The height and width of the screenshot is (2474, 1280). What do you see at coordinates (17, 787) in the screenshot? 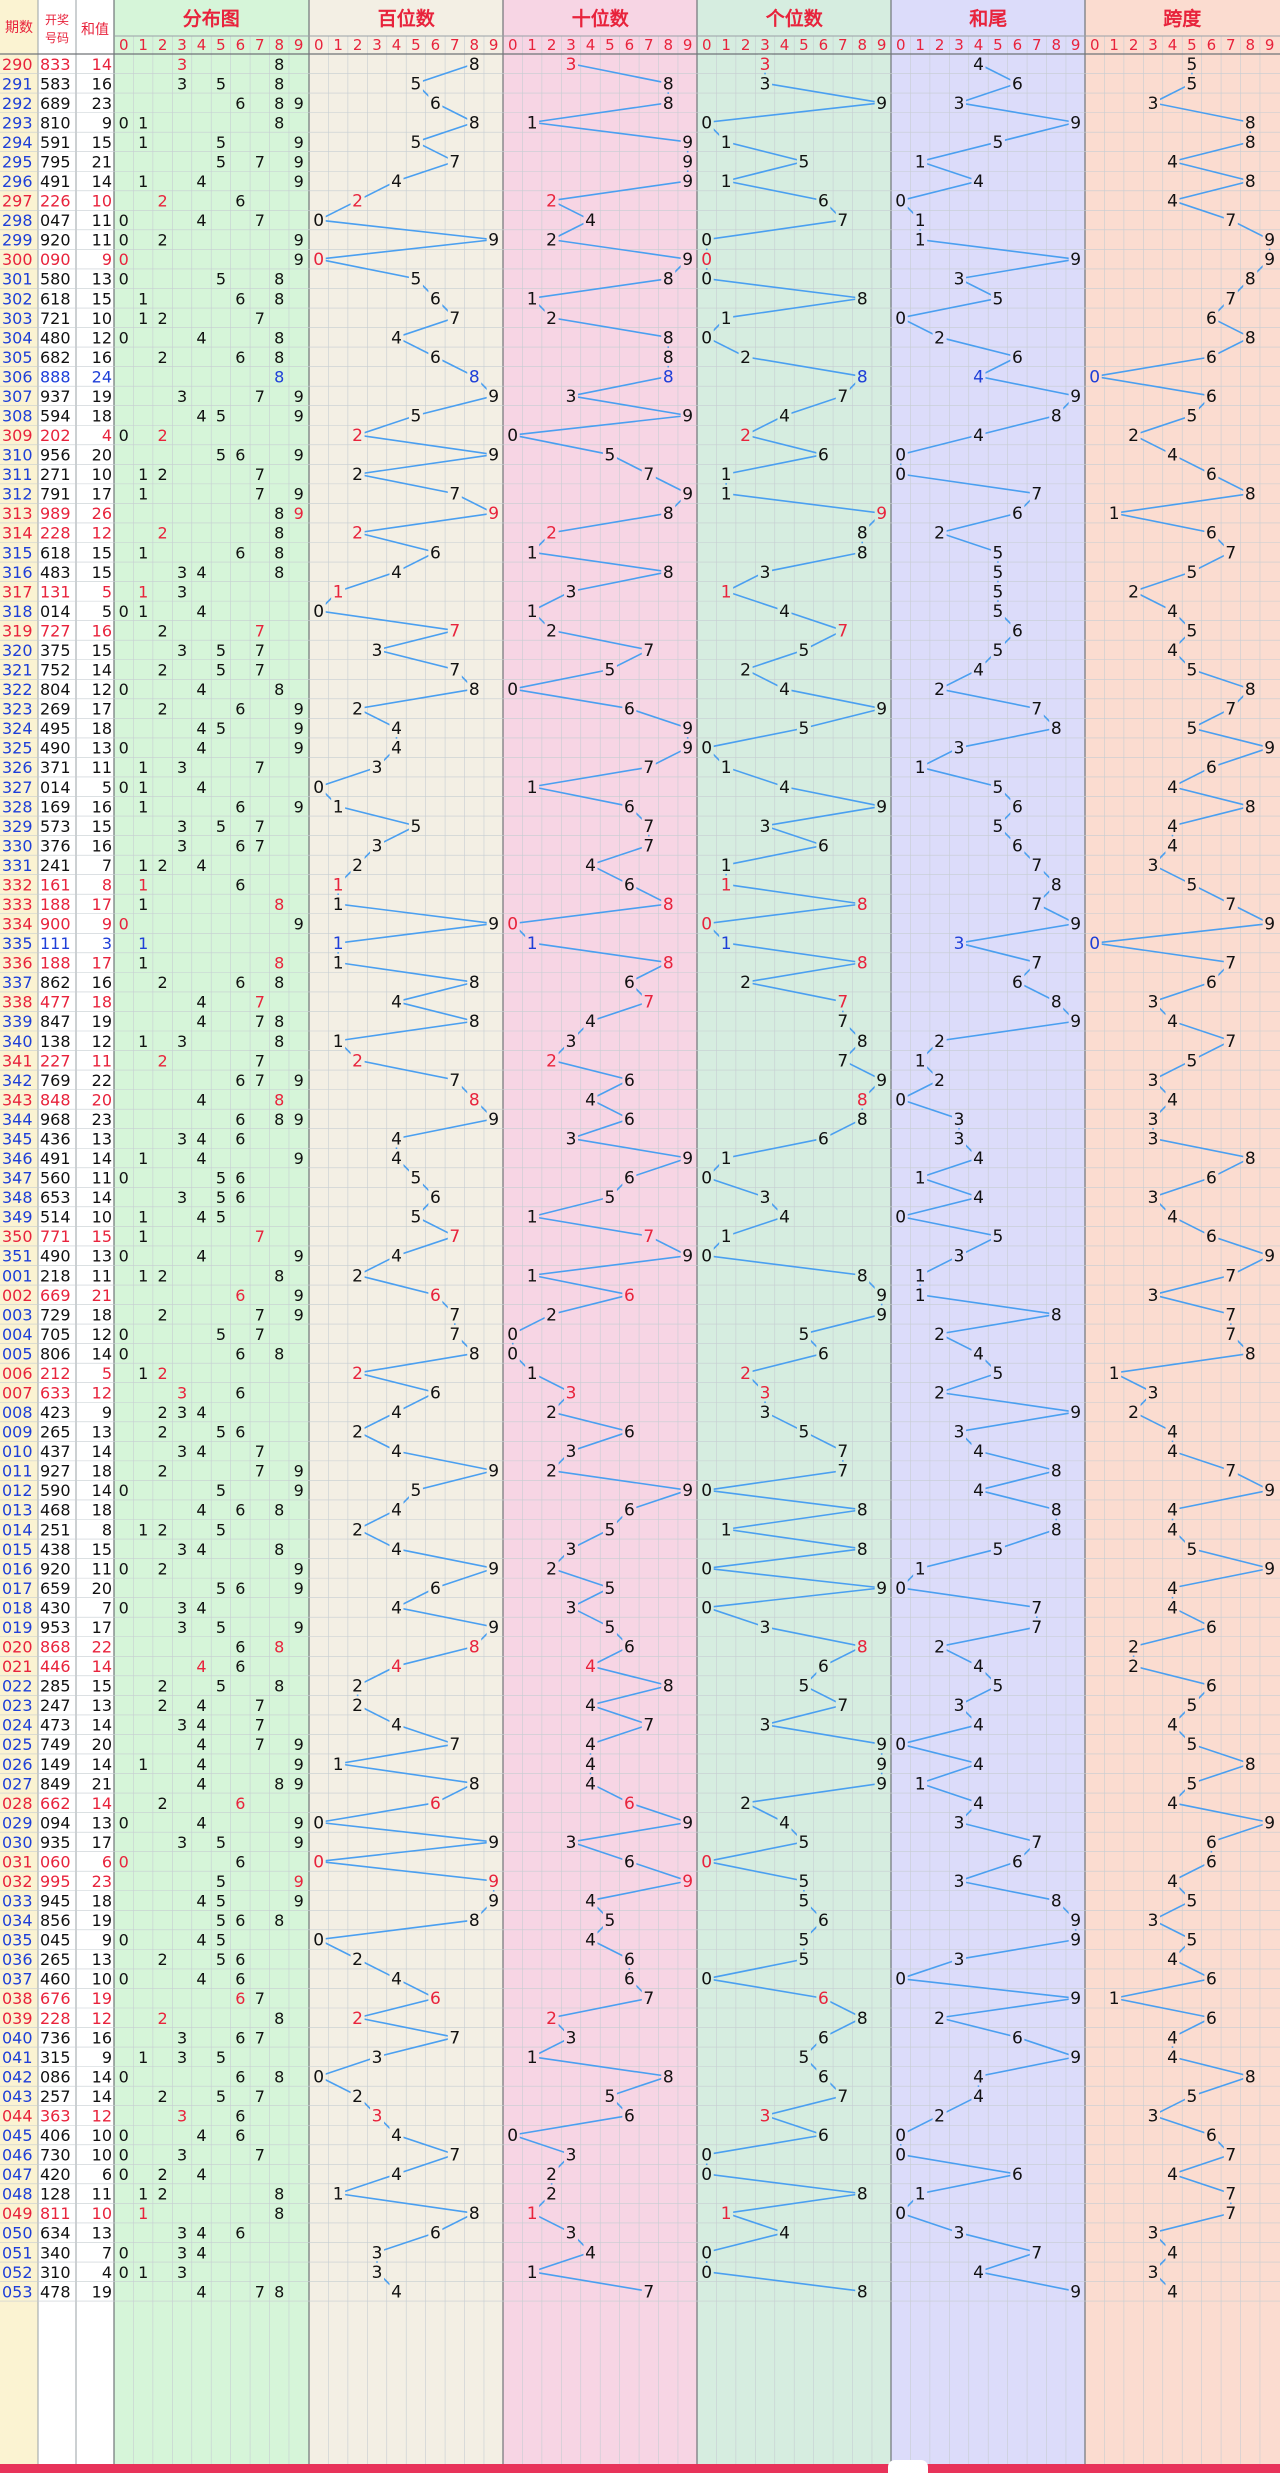
I see `period-label: 327` at bounding box center [17, 787].